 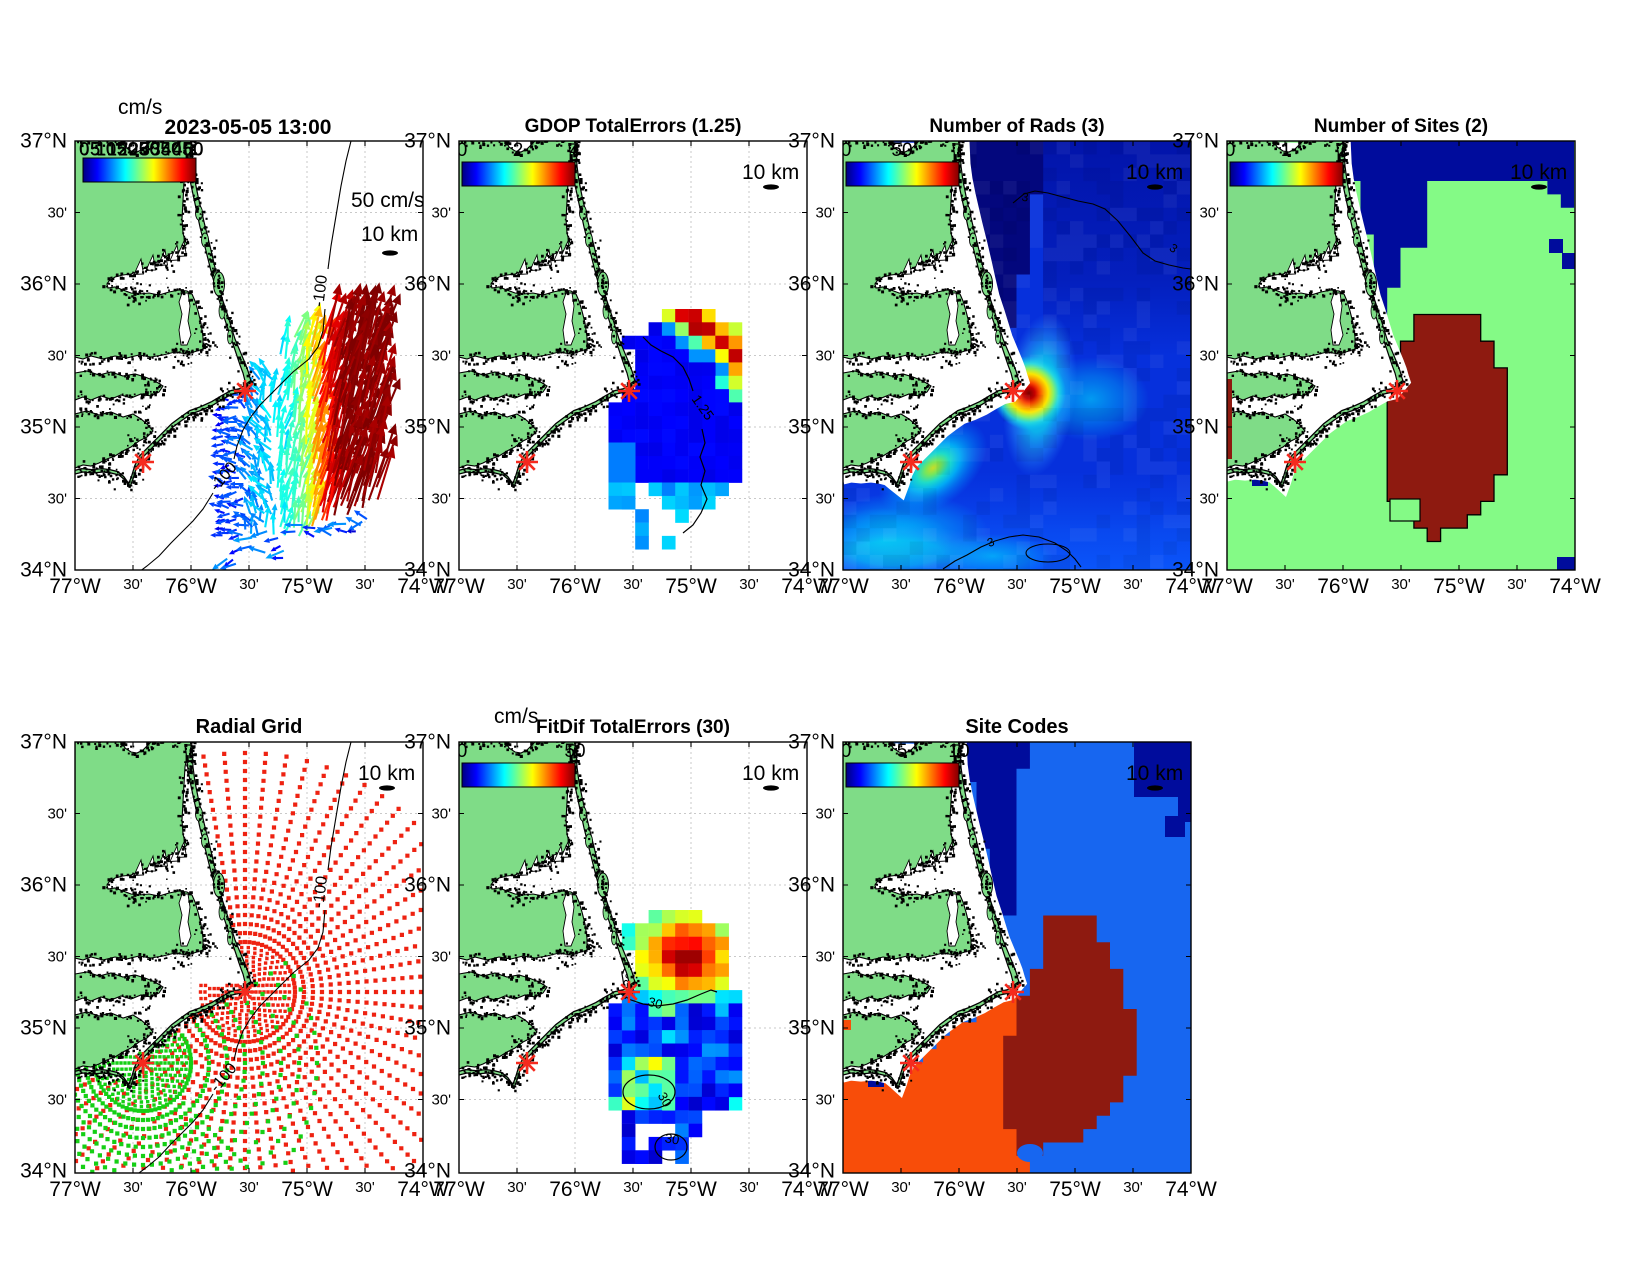 I want to click on svg-text: 10, so click(x=958, y=751).